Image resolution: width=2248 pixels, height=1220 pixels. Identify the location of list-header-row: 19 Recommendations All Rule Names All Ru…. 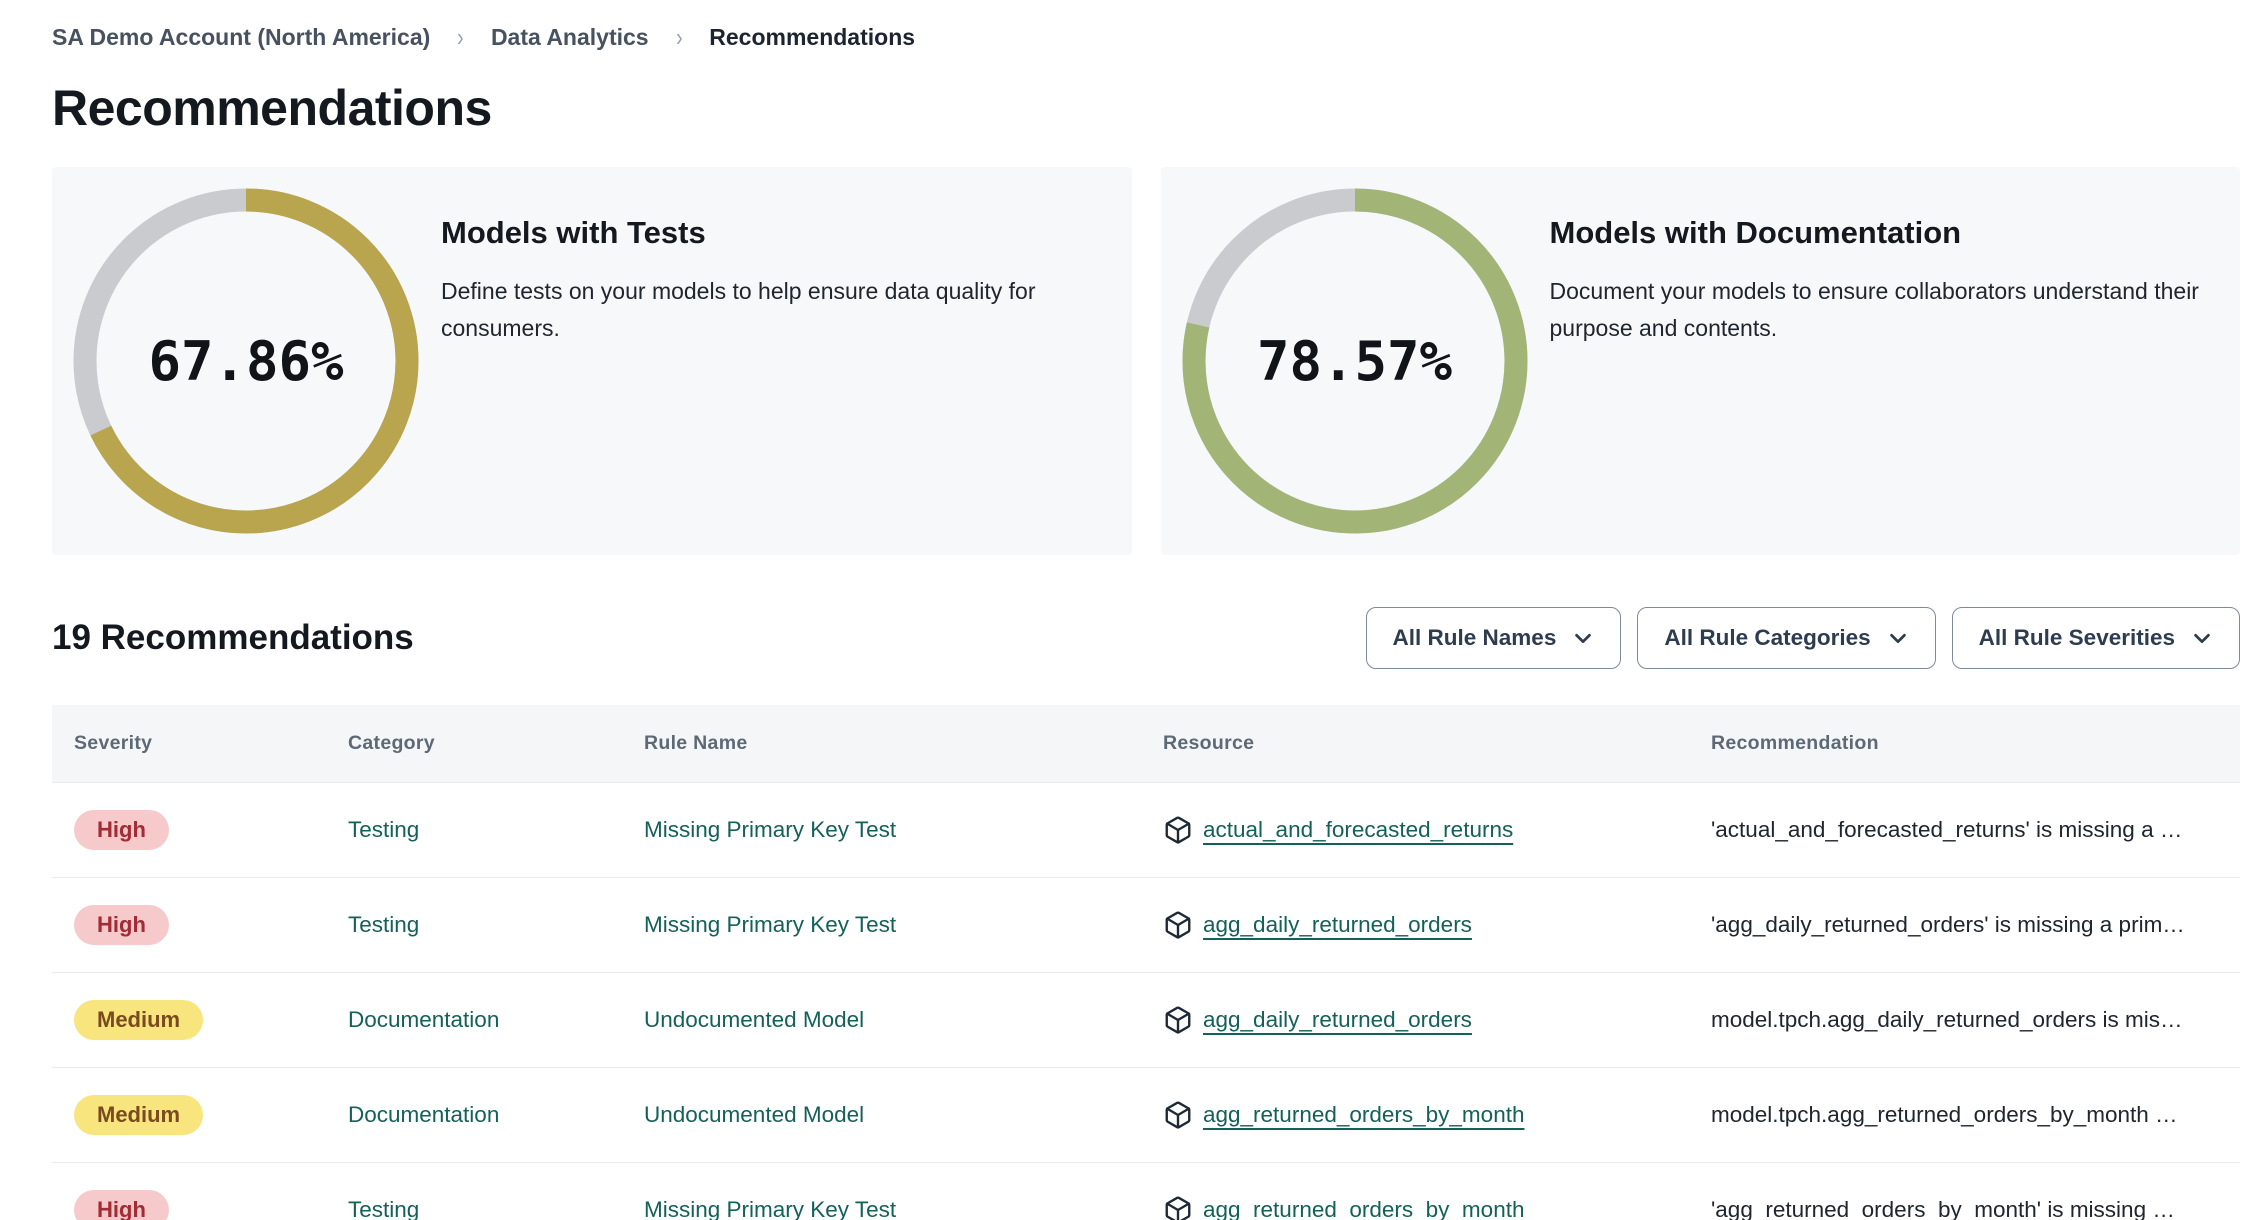
(1146, 638).